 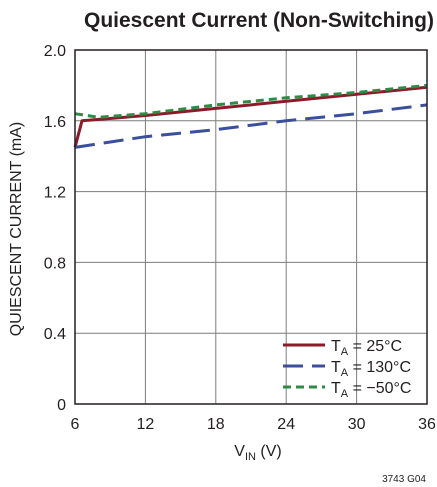 What do you see at coordinates (375, 346) in the screenshot?
I see `legend-label-rest: = 25°C` at bounding box center [375, 346].